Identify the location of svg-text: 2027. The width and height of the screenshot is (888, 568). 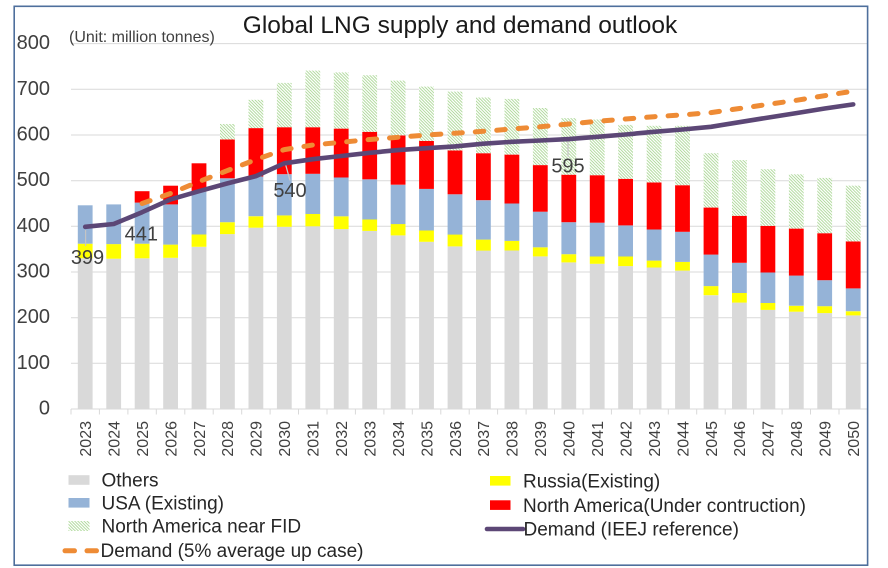
(200, 439).